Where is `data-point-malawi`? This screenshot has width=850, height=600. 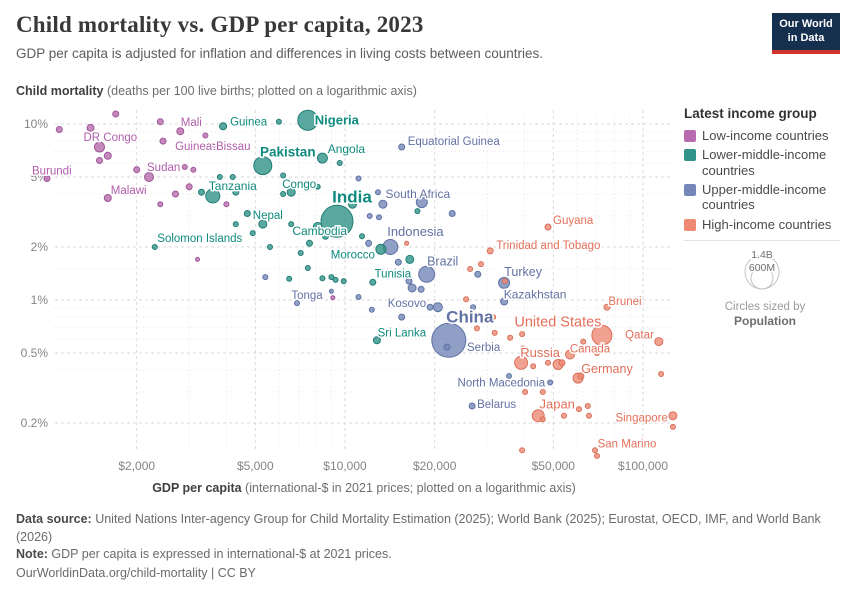
data-point-malawi is located at coordinates (107, 198).